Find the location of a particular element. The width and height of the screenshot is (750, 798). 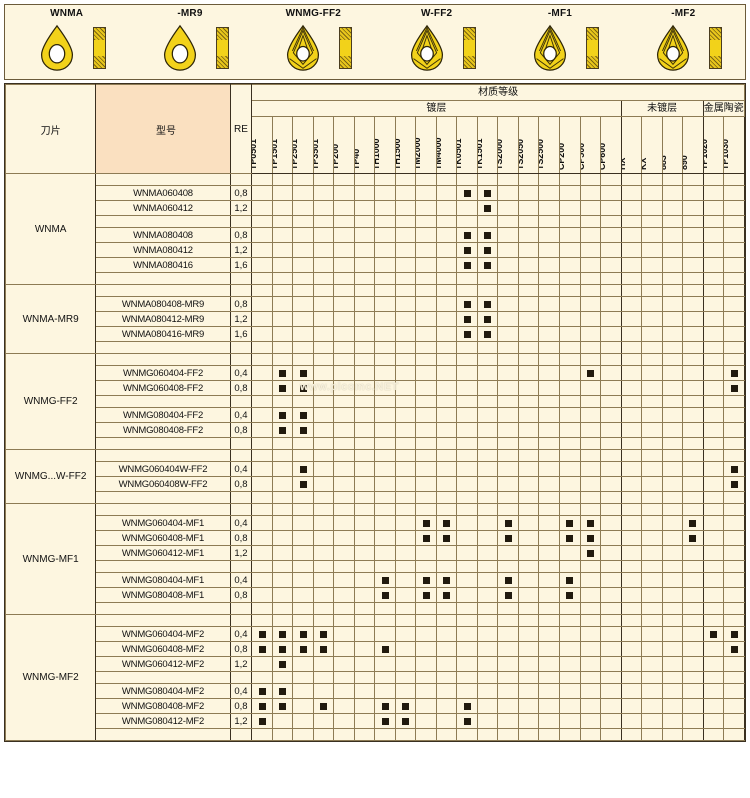

header-grade-label: TP1020 is located at coordinates (706, 154).